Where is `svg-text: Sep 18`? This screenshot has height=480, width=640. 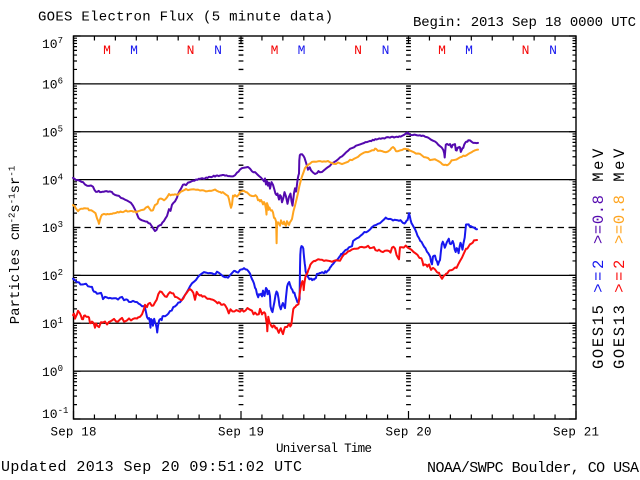 svg-text: Sep 18 is located at coordinates (74, 433).